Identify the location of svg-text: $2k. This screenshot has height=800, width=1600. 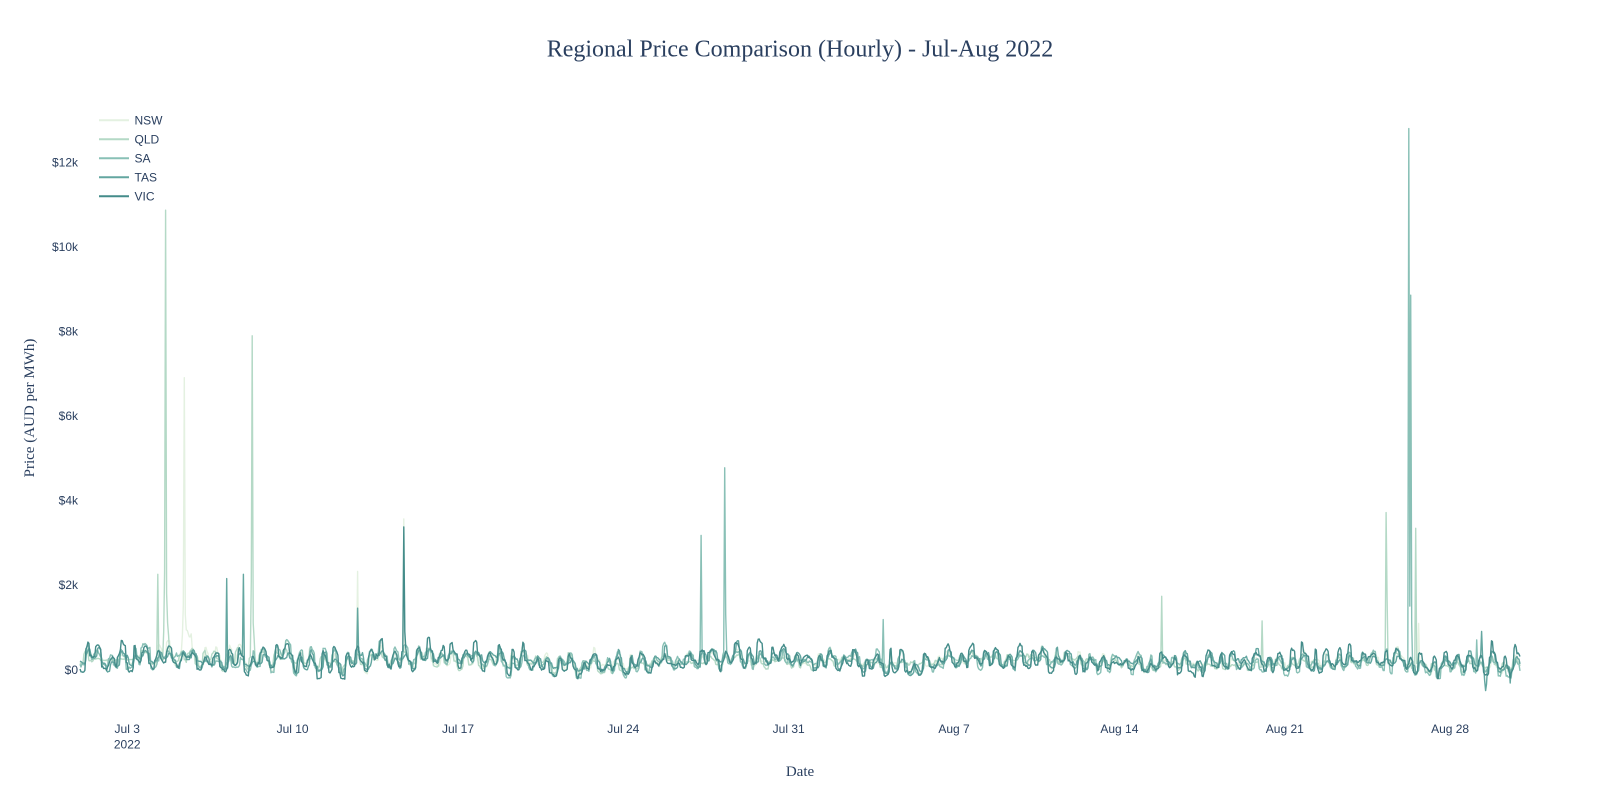
(69, 585).